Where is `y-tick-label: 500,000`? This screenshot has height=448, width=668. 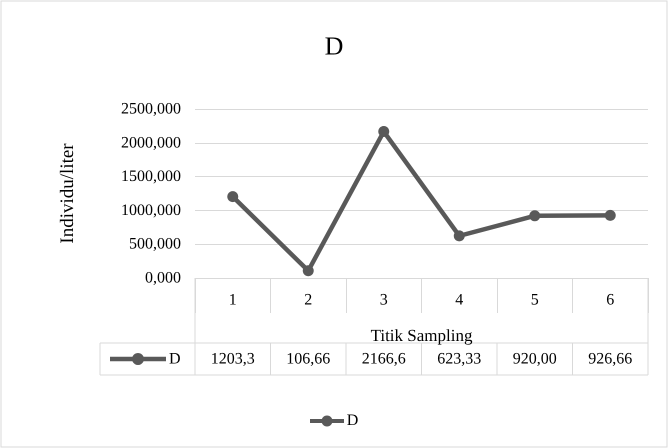
y-tick-label: 500,000 is located at coordinates (155, 244).